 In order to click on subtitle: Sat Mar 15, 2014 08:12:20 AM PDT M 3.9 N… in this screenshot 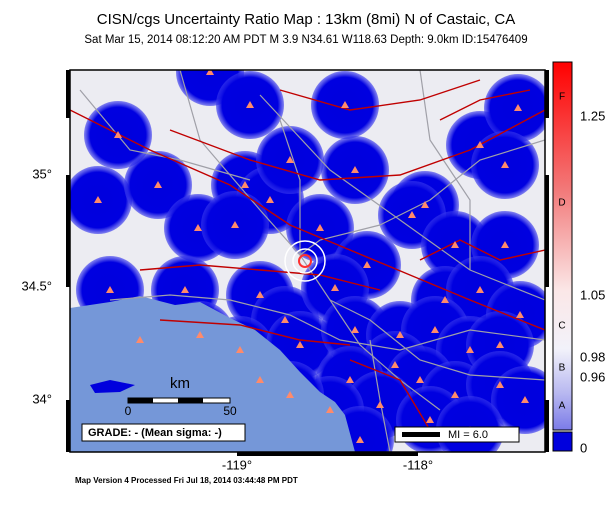, I will do `click(305, 40)`.